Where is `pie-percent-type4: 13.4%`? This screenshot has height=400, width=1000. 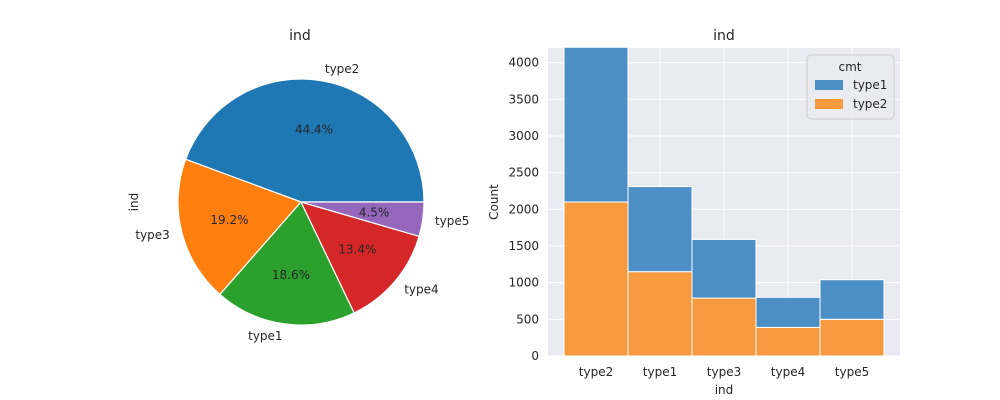
pie-percent-type4: 13.4% is located at coordinates (357, 250).